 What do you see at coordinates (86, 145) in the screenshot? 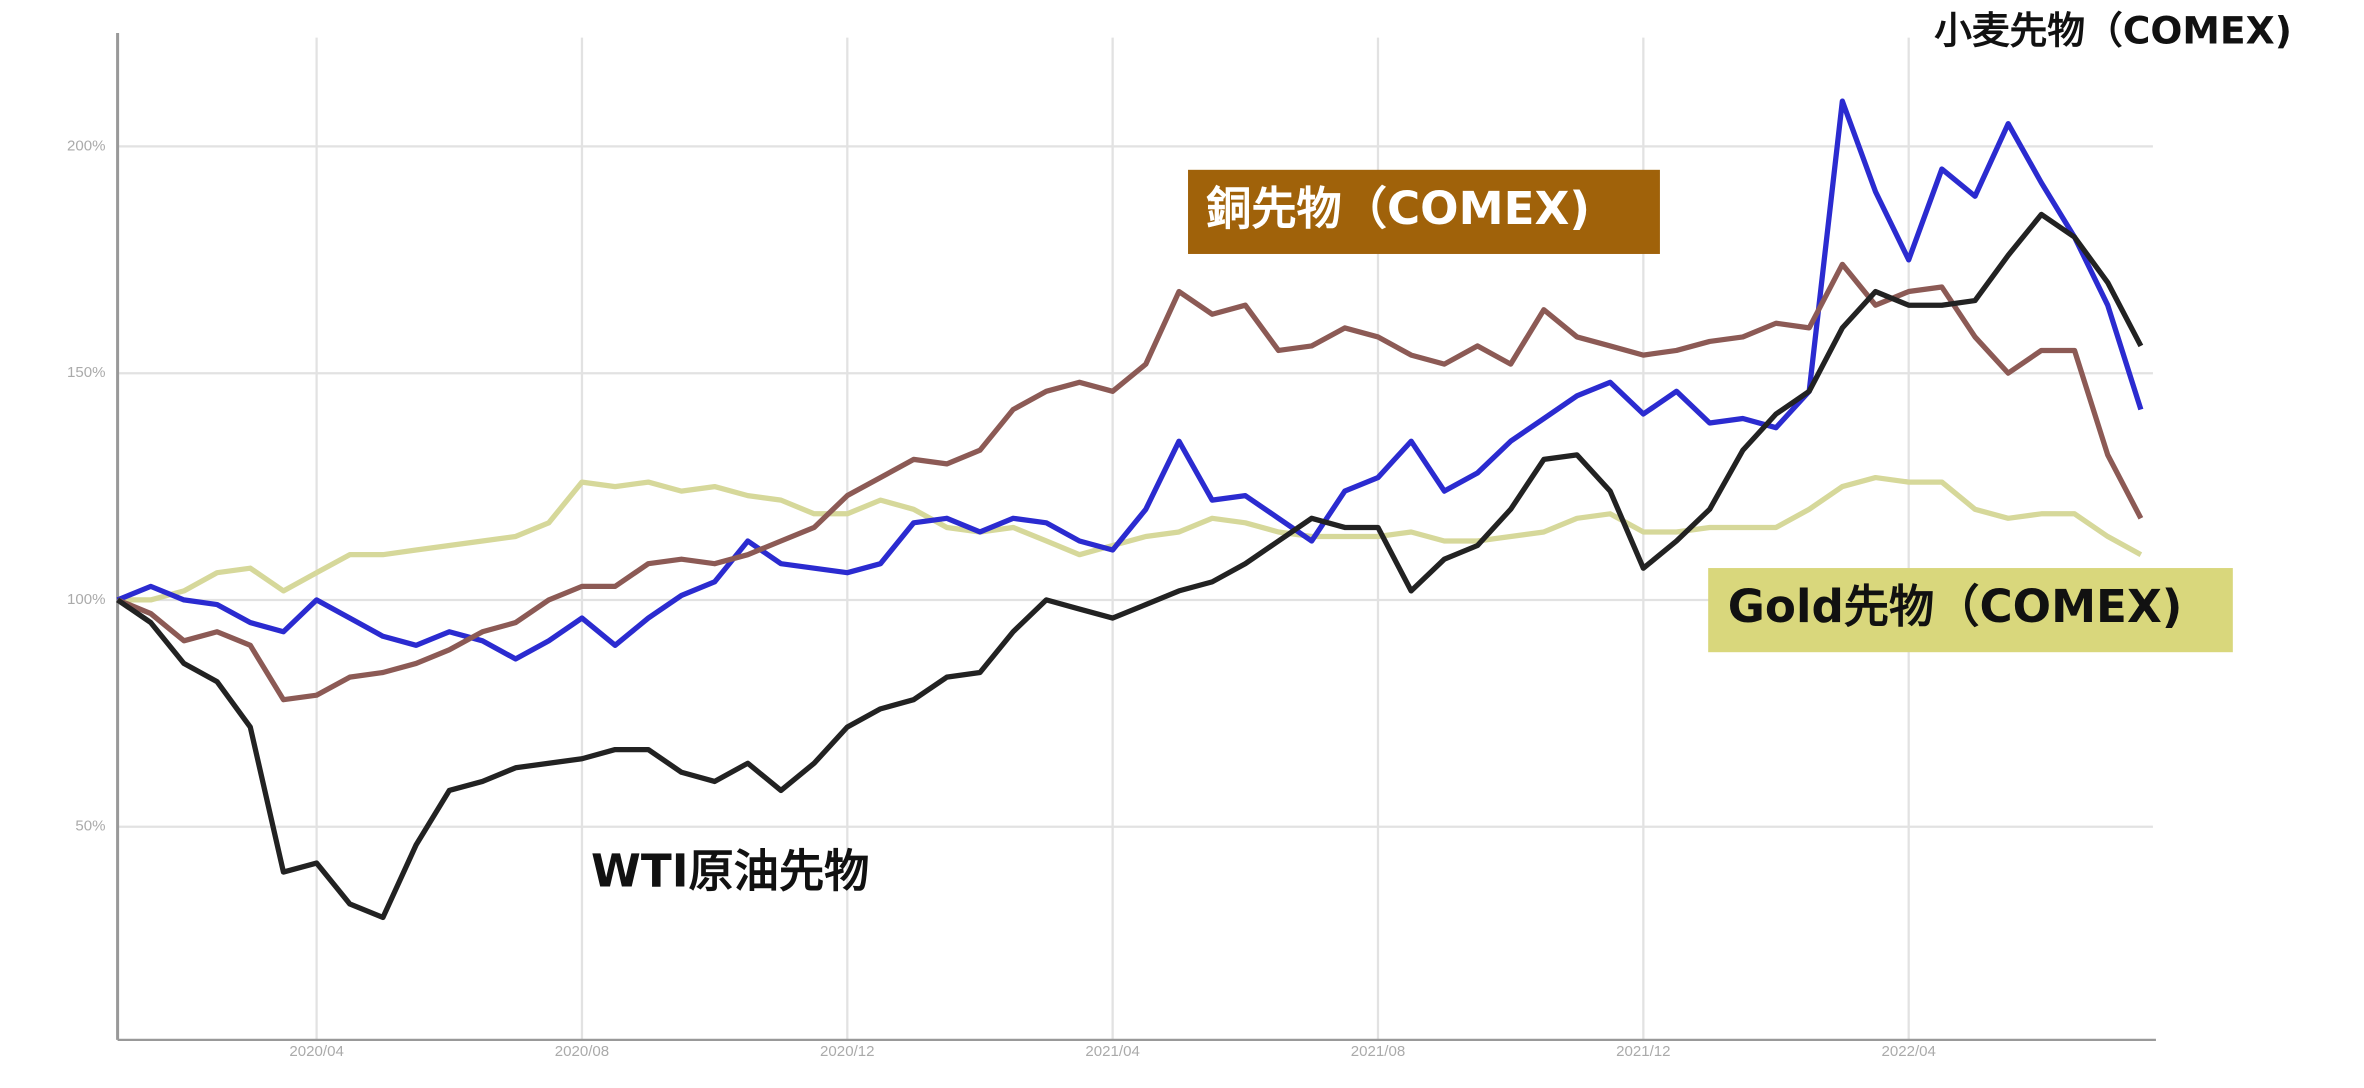
I see `y-tick-label: 200%` at bounding box center [86, 145].